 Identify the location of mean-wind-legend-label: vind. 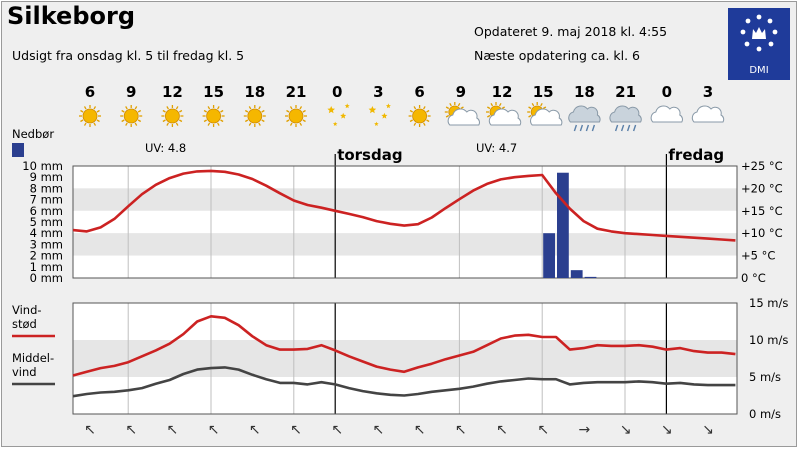
(24, 372).